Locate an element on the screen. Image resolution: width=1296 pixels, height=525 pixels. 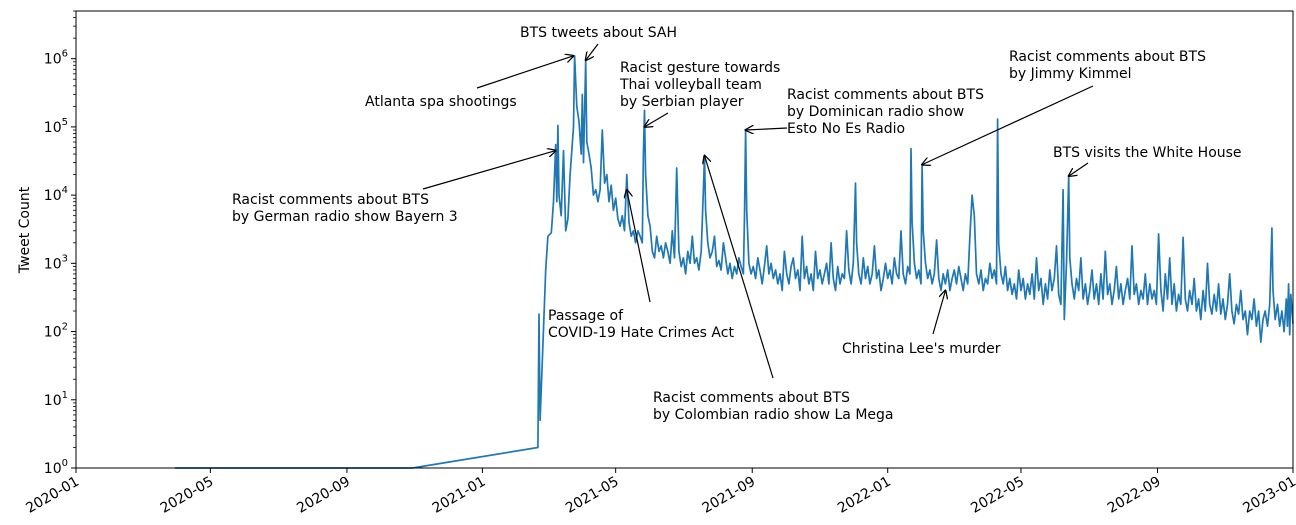
annotation-text: BTS visits the White House is located at coordinates (1147, 153).